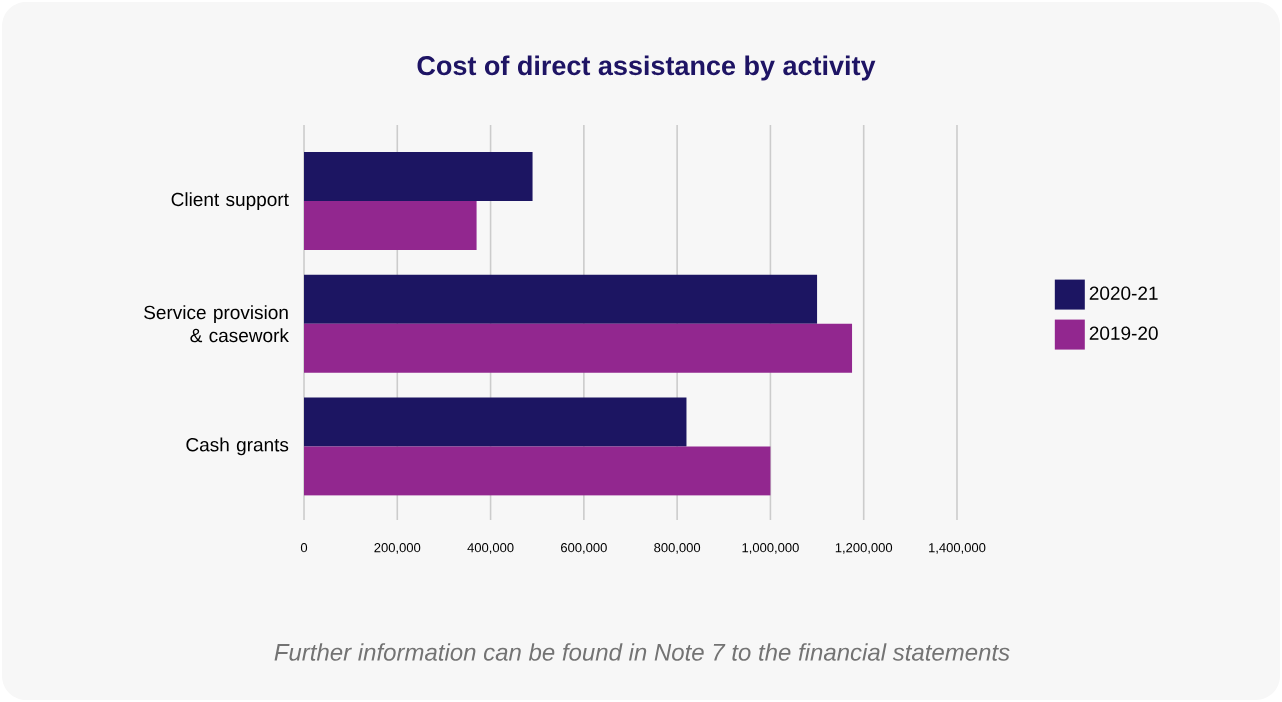 Image resolution: width=1282 pixels, height=702 pixels. I want to click on x-tick-label: 800,000, so click(677, 548).